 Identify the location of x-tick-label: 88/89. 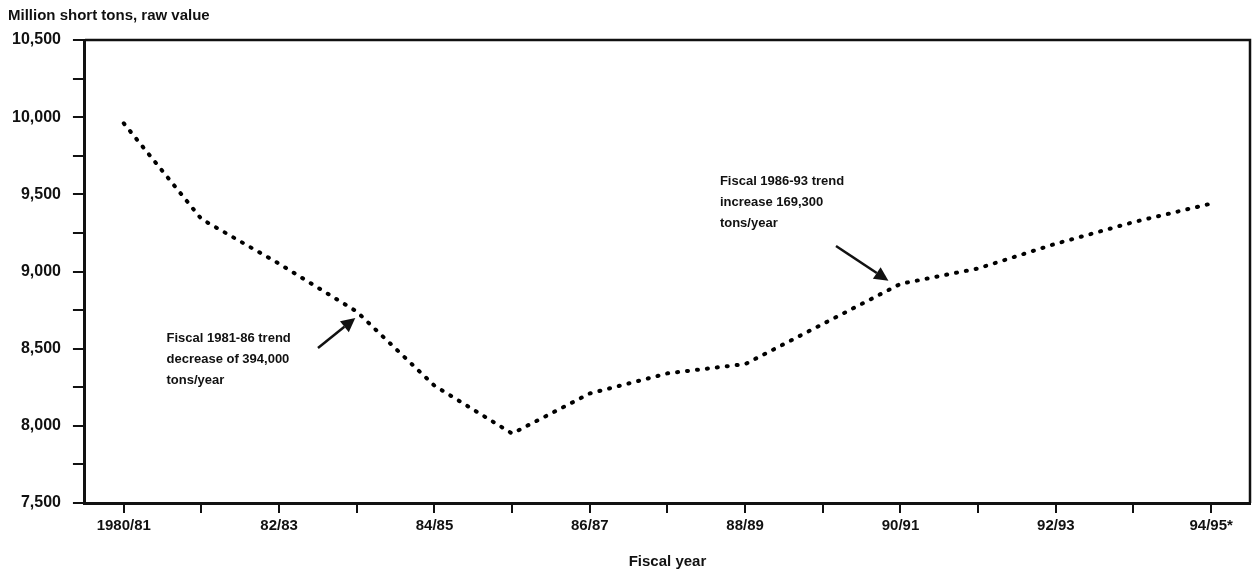
(745, 525).